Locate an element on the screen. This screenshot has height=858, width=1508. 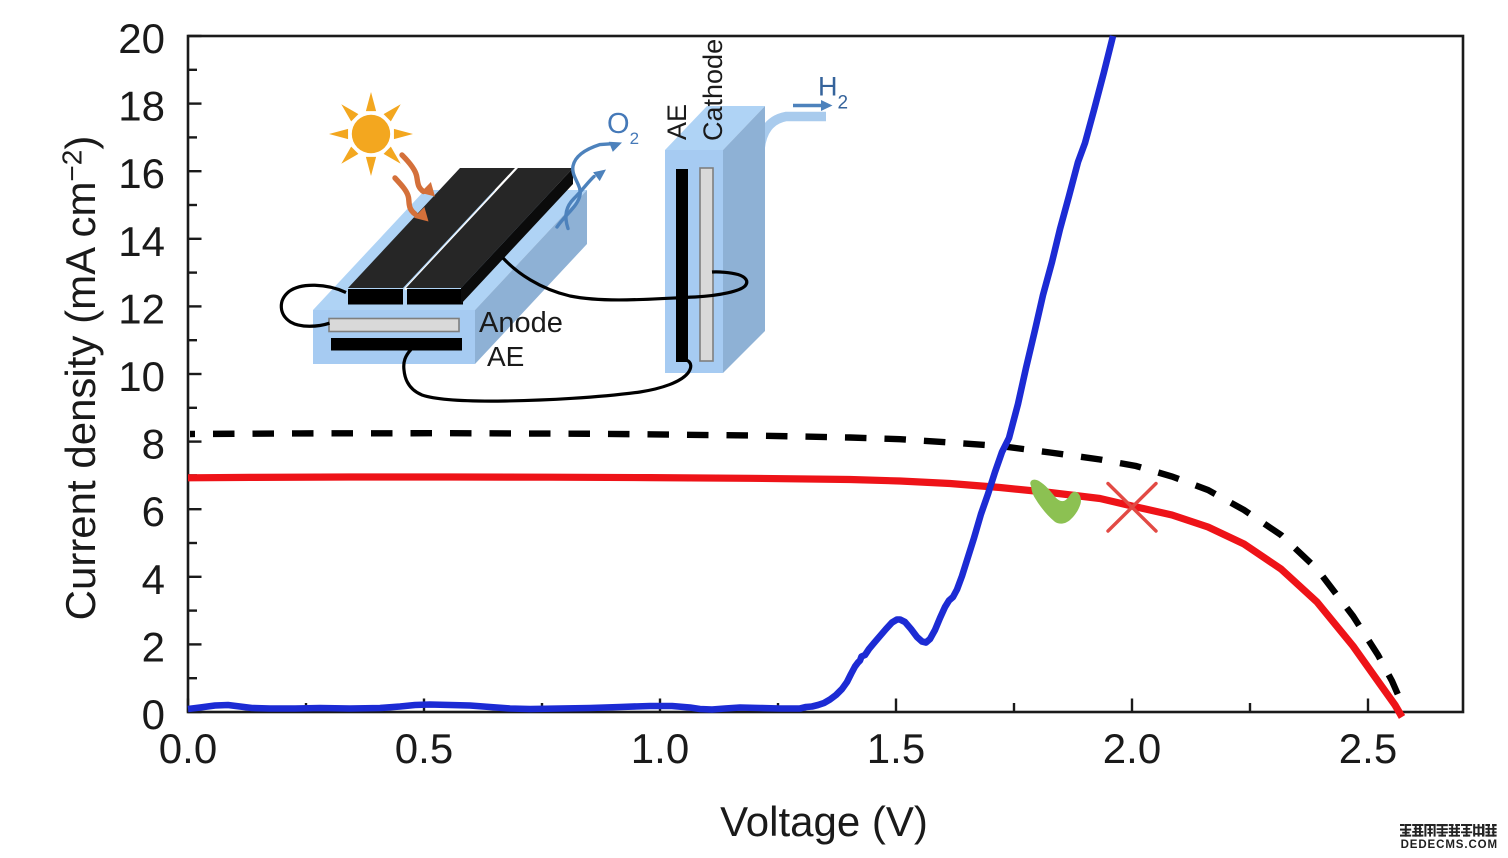
svg-text: DEDECMS.COM is located at coordinates (1449, 845).